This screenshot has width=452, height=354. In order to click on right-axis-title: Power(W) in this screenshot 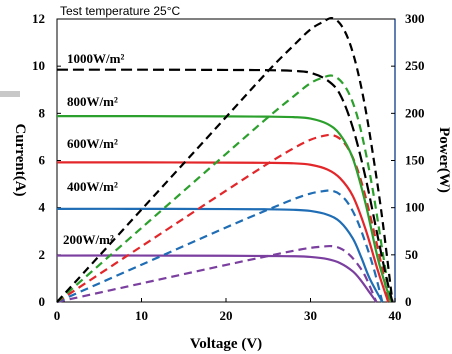, I will do `click(444, 160)`.